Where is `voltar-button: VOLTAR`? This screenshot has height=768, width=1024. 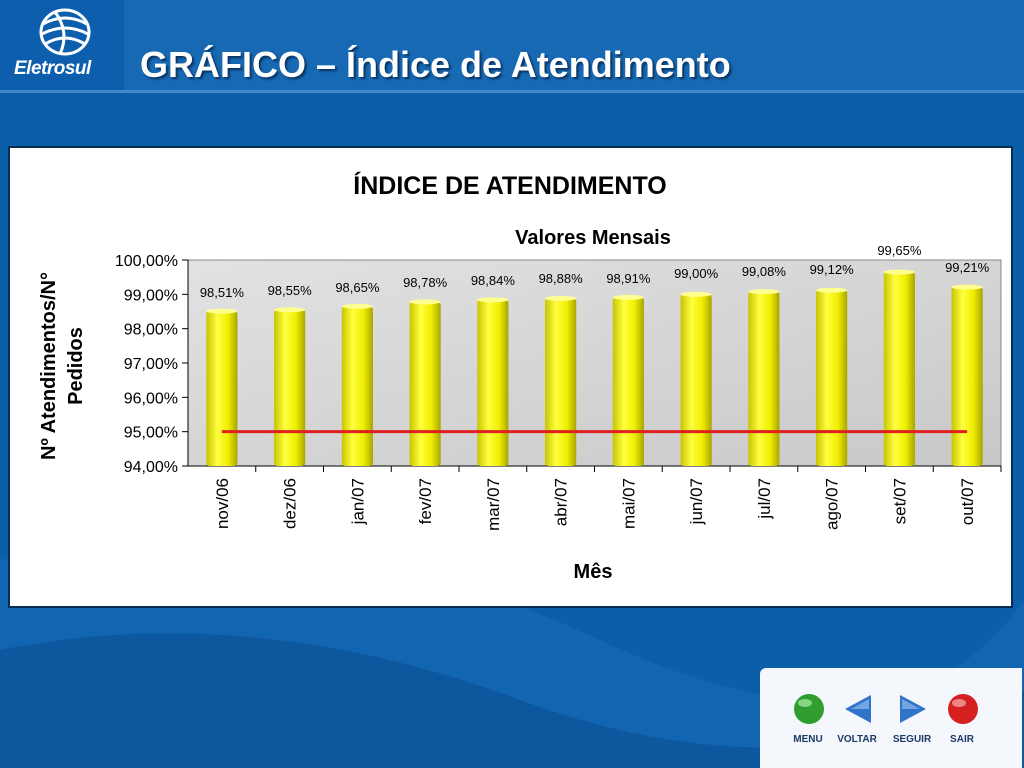 voltar-button: VOLTAR is located at coordinates (857, 725).